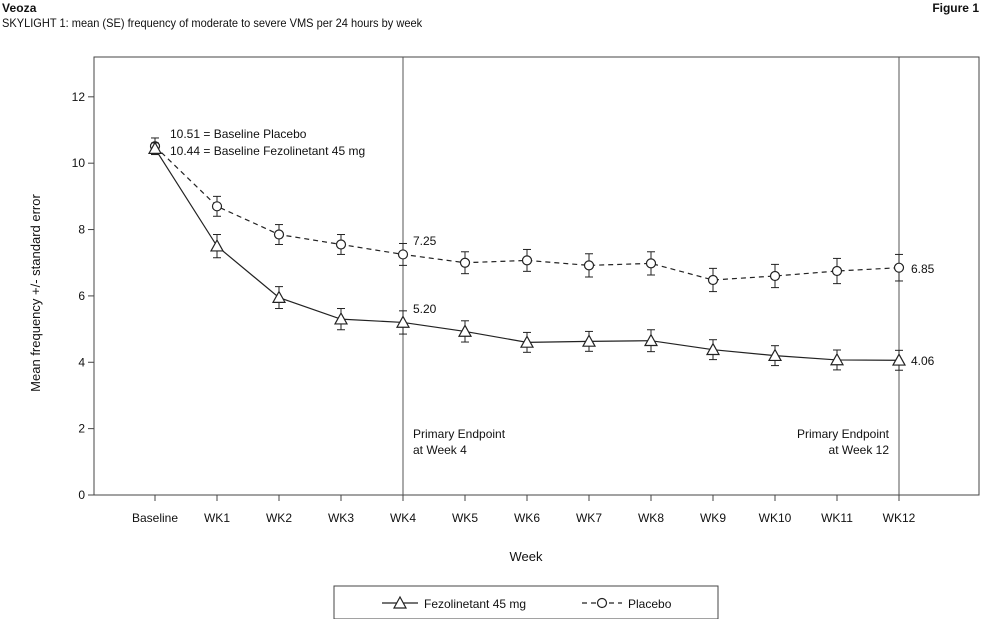 The width and height of the screenshot is (983, 619). What do you see at coordinates (475, 604) in the screenshot?
I see `legend-label-fezolinetant: Fezolinetant 45 mg` at bounding box center [475, 604].